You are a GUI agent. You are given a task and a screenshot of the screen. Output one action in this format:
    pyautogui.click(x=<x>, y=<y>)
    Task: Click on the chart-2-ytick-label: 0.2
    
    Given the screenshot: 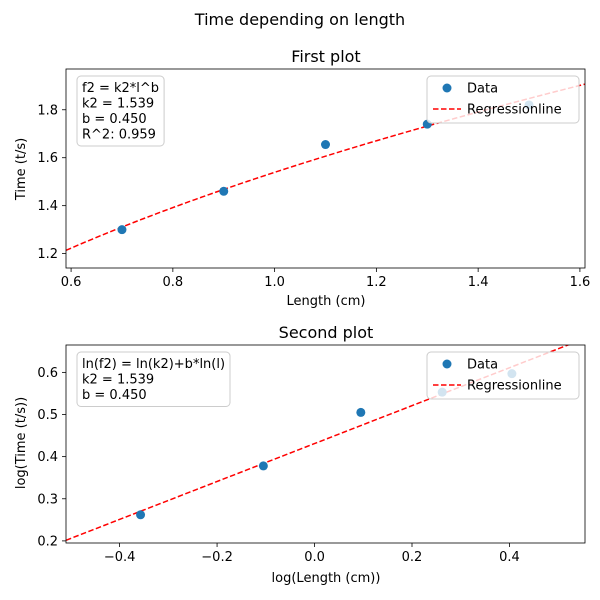 What is the action you would take?
    pyautogui.click(x=47, y=541)
    